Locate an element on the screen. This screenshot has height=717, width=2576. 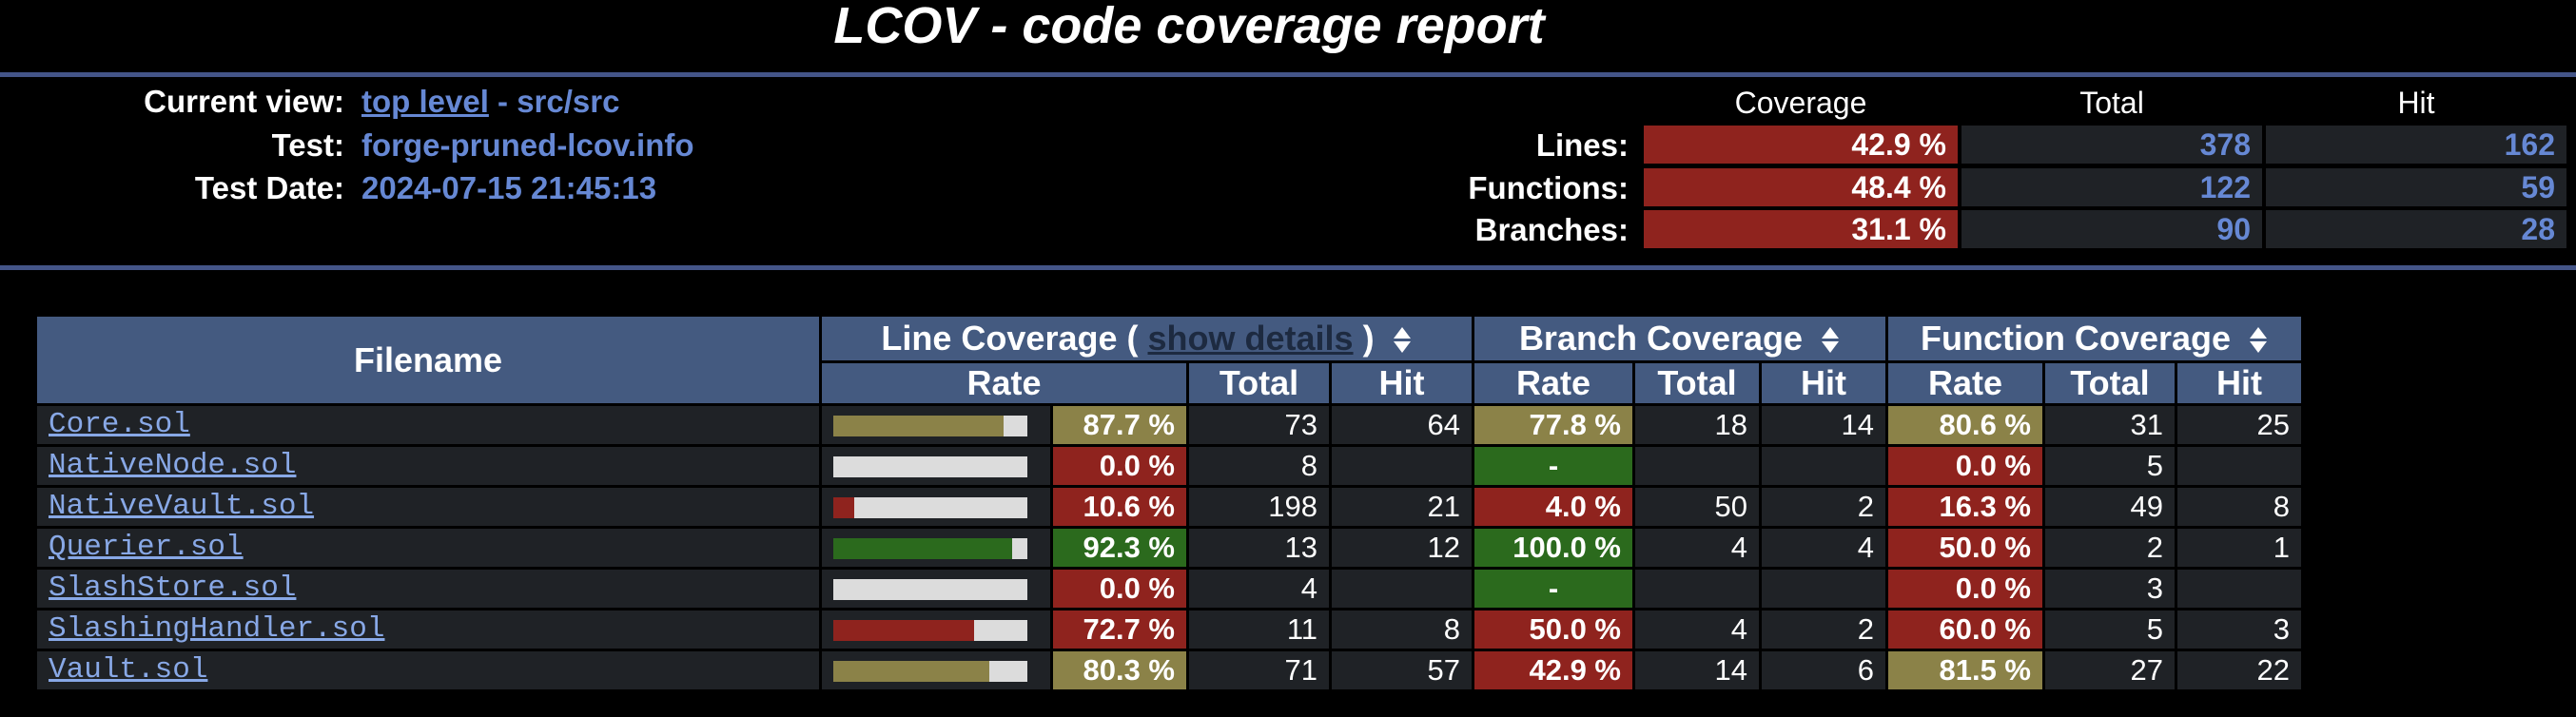
line-rate: 72.7 % is located at coordinates (1120, 629).